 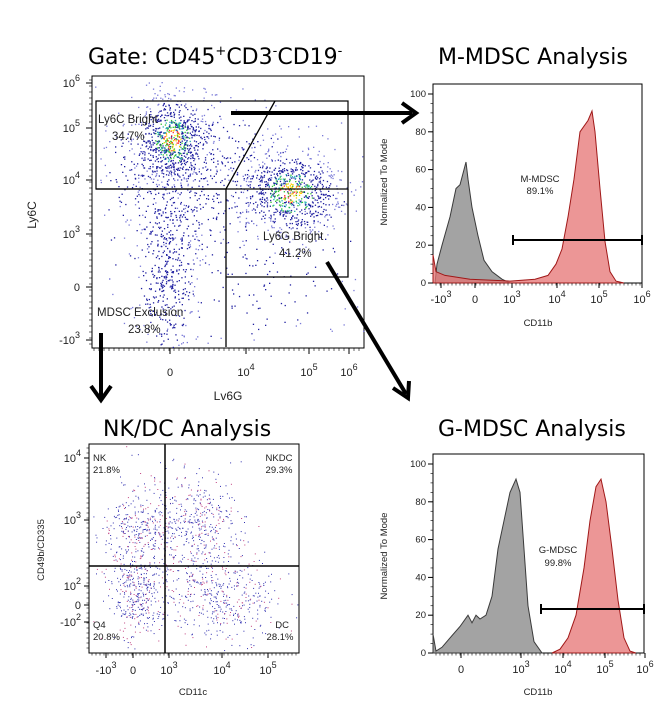 What do you see at coordinates (472, 222) in the screenshot?
I see `m-mdsc-grey-histogram` at bounding box center [472, 222].